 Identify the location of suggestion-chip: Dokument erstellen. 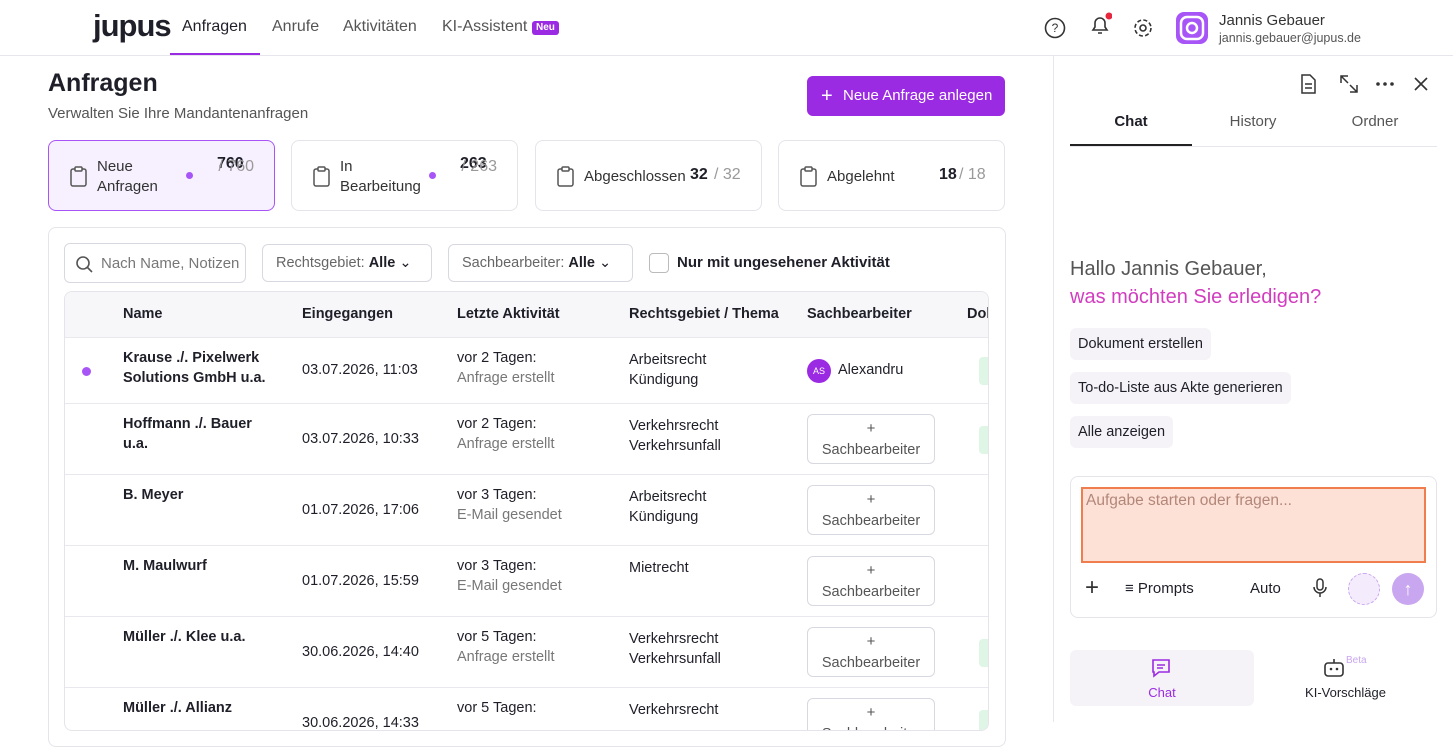
(1140, 344).